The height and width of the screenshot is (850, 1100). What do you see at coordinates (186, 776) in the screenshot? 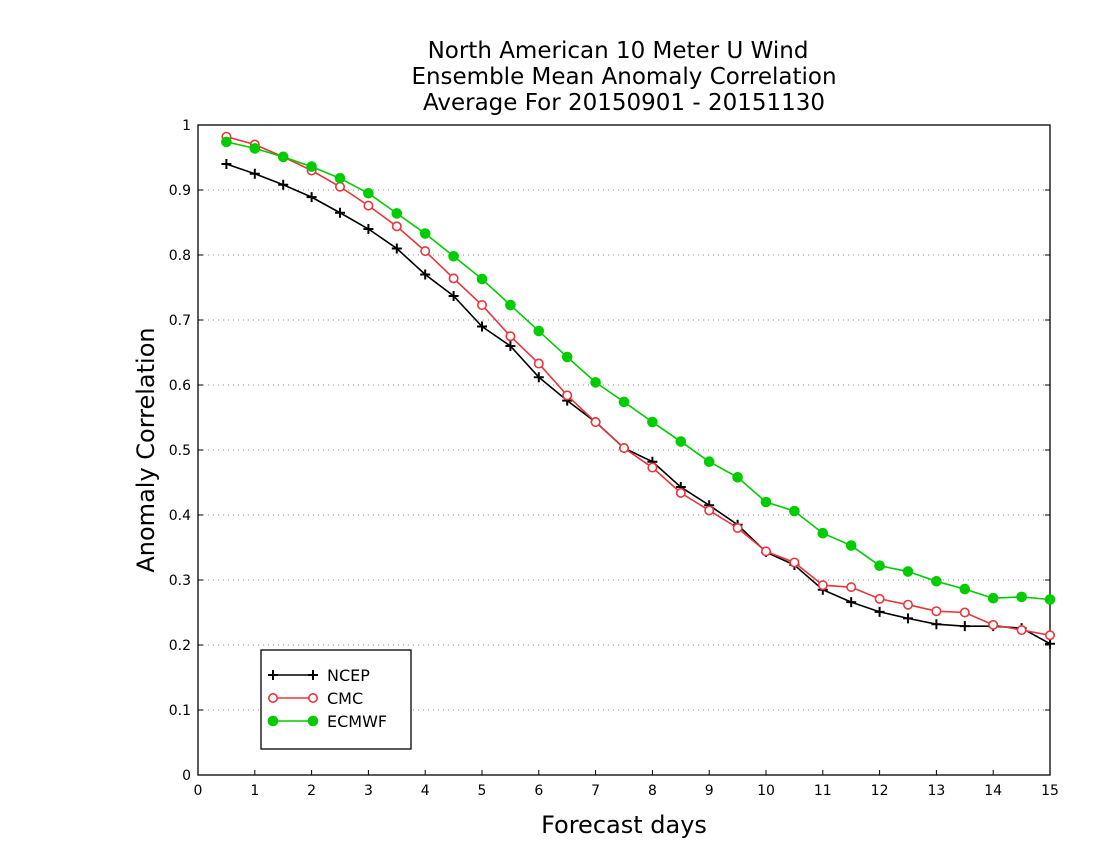
I see `y-tick-label: 0` at bounding box center [186, 776].